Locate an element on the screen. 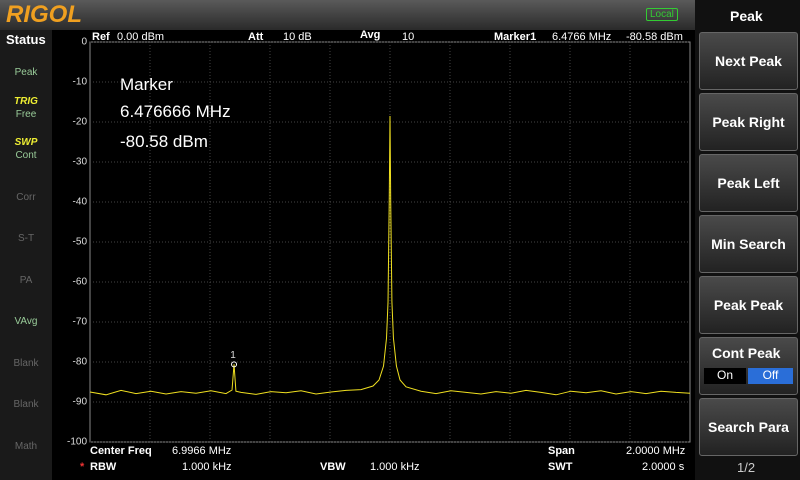 The height and width of the screenshot is (480, 800). marker-point is located at coordinates (234, 364).